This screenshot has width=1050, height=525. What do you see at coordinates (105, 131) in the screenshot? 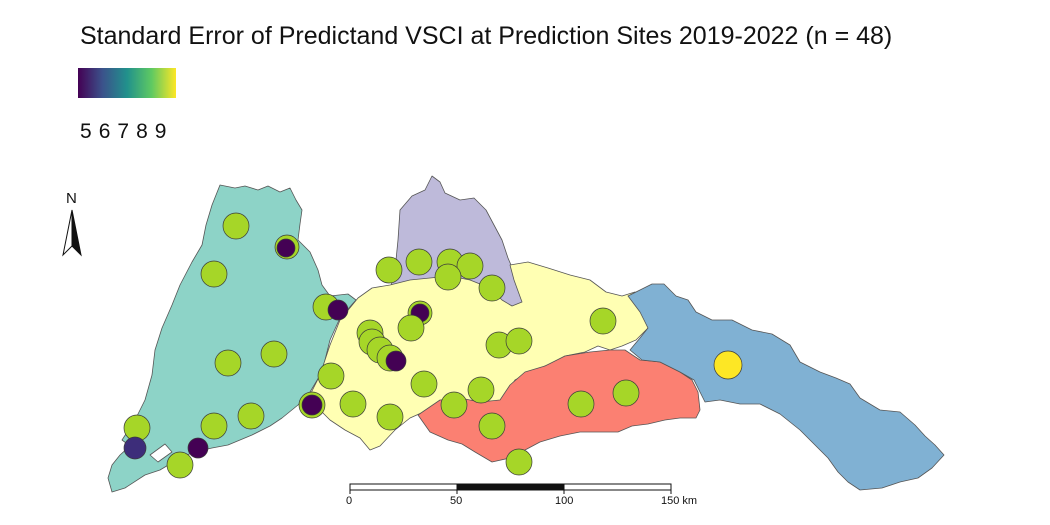
I see `legend-tick: 6` at bounding box center [105, 131].